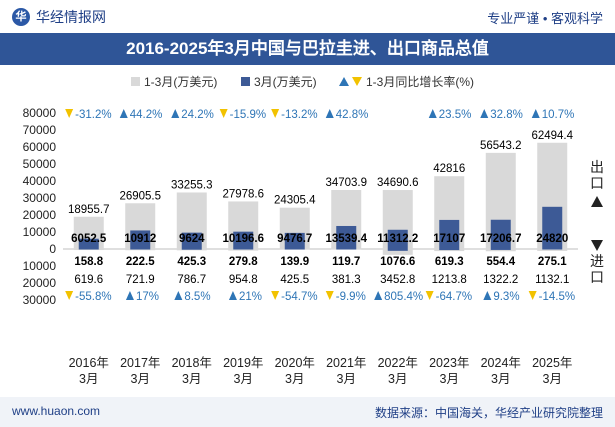  Describe the element at coordinates (89, 210) in the screenshot. I see `export-ytd-label: 18955.7` at that location.